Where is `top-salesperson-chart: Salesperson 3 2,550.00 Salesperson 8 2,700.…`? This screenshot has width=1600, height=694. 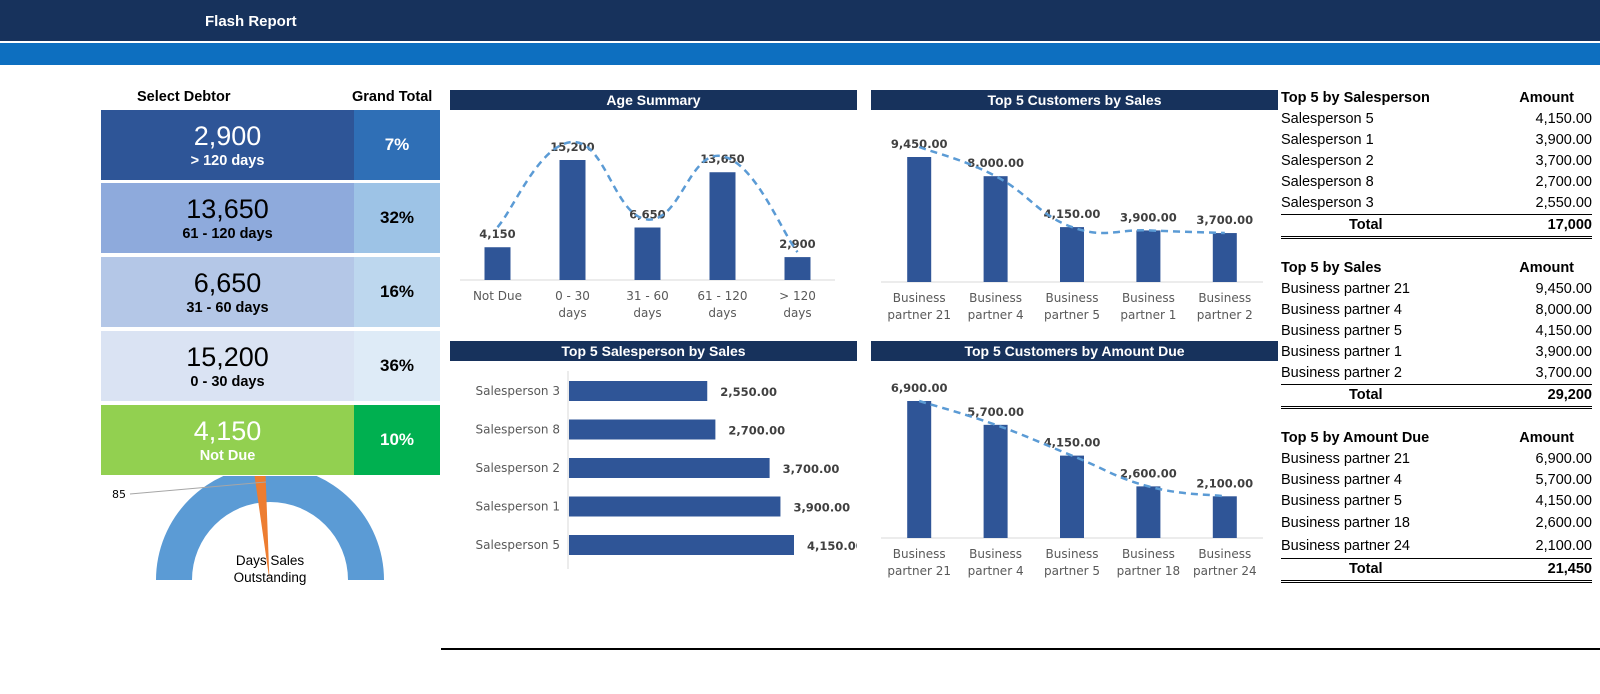 top-salesperson-chart: Salesperson 3 2,550.00 Salesperson 8 2,700.… is located at coordinates (666, 470).